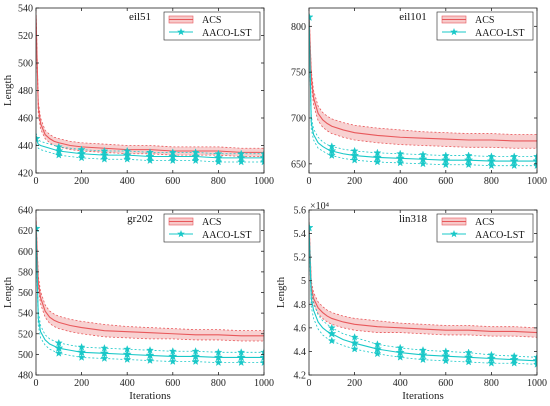 The height and width of the screenshot is (406, 550). I want to click on y-tick-label: 4.6, so click(300, 328).